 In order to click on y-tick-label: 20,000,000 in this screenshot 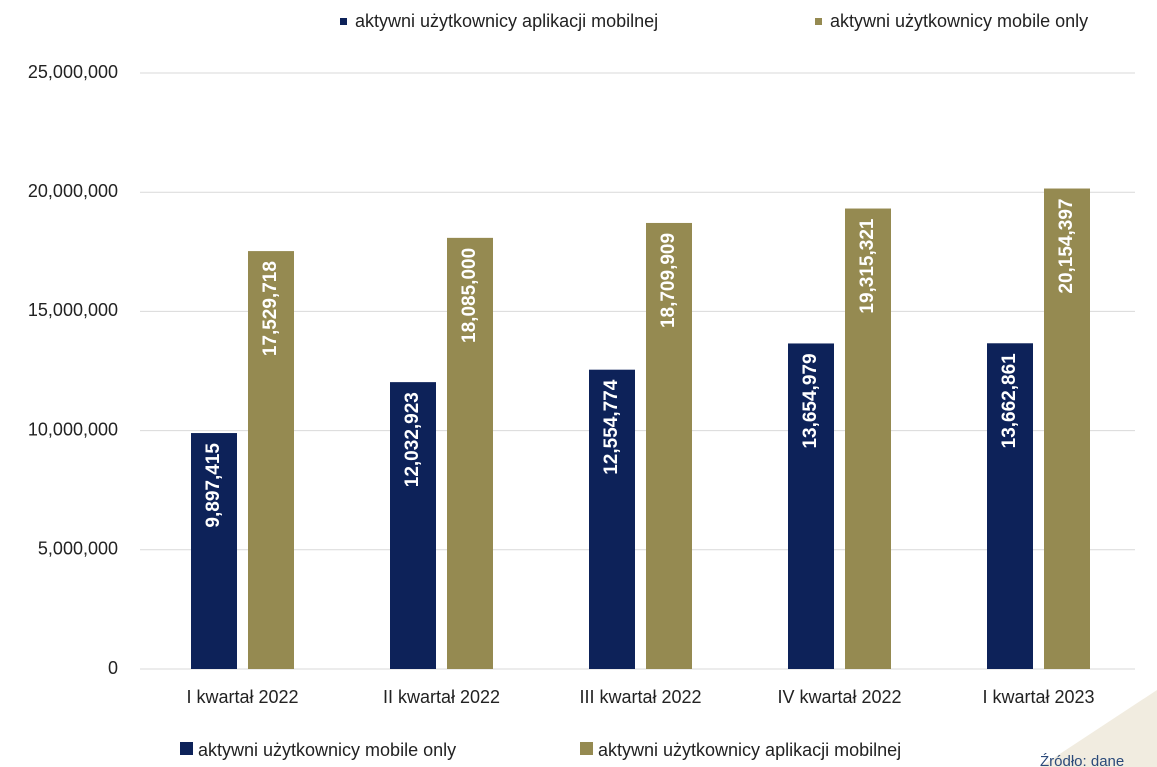, I will do `click(73, 191)`.